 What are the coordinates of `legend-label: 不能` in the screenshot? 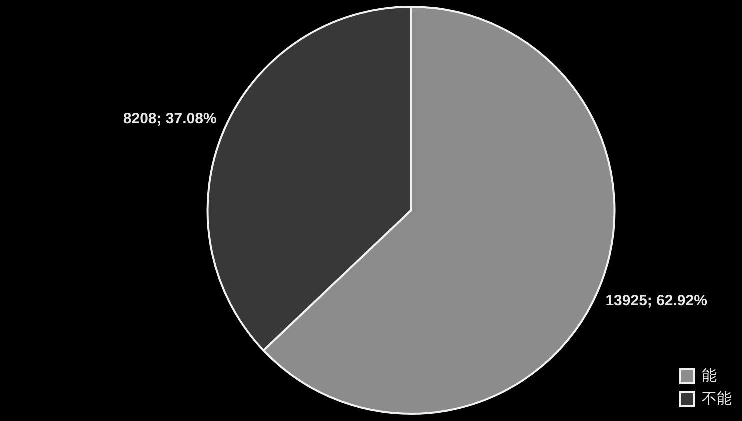 It's located at (717, 398).